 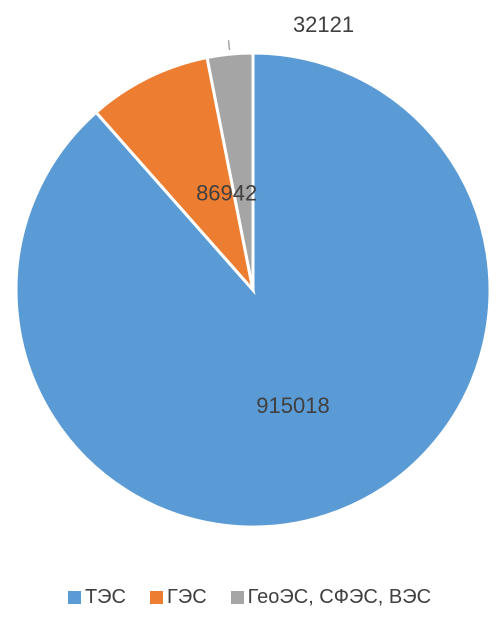 What do you see at coordinates (237, 597) in the screenshot?
I see `legend-swatch-other` at bounding box center [237, 597].